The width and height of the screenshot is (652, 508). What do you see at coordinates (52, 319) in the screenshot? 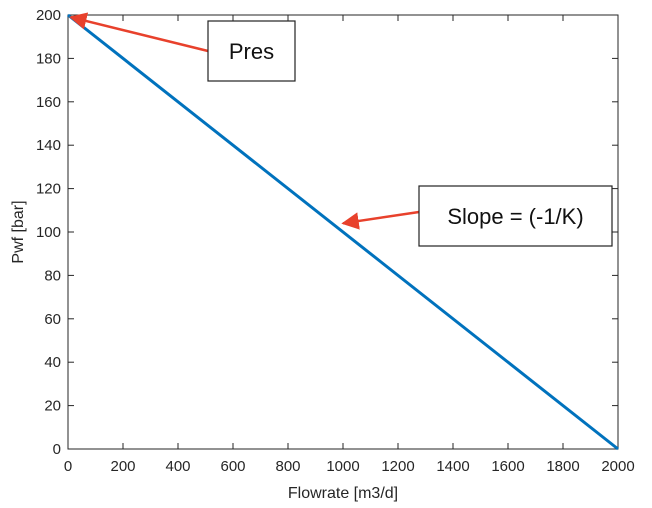
I see `y-tick-label: 60` at bounding box center [52, 319].